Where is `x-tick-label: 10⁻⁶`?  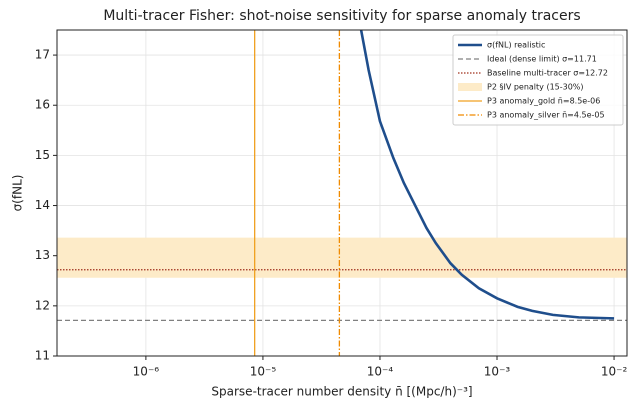
x-tick-label: 10⁻⁶ is located at coordinates (146, 372).